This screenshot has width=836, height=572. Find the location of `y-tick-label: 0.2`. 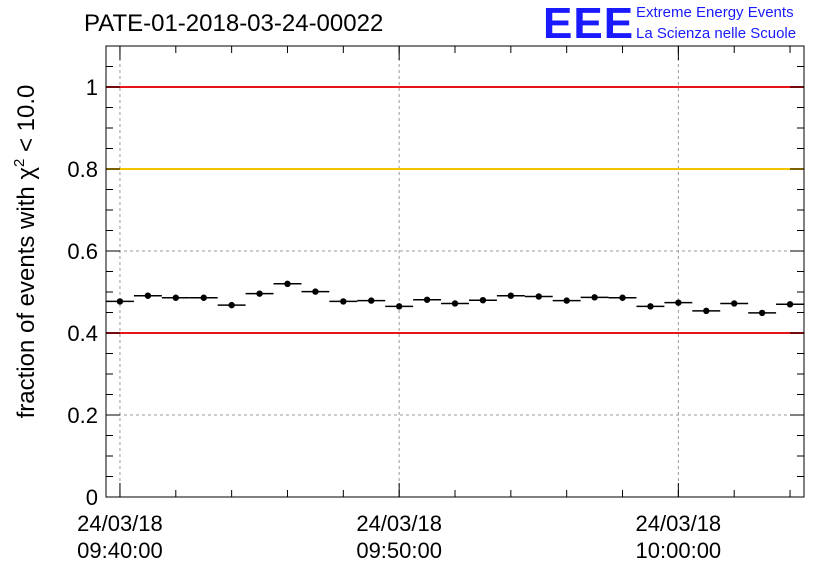

y-tick-label: 0.2 is located at coordinates (82, 415).